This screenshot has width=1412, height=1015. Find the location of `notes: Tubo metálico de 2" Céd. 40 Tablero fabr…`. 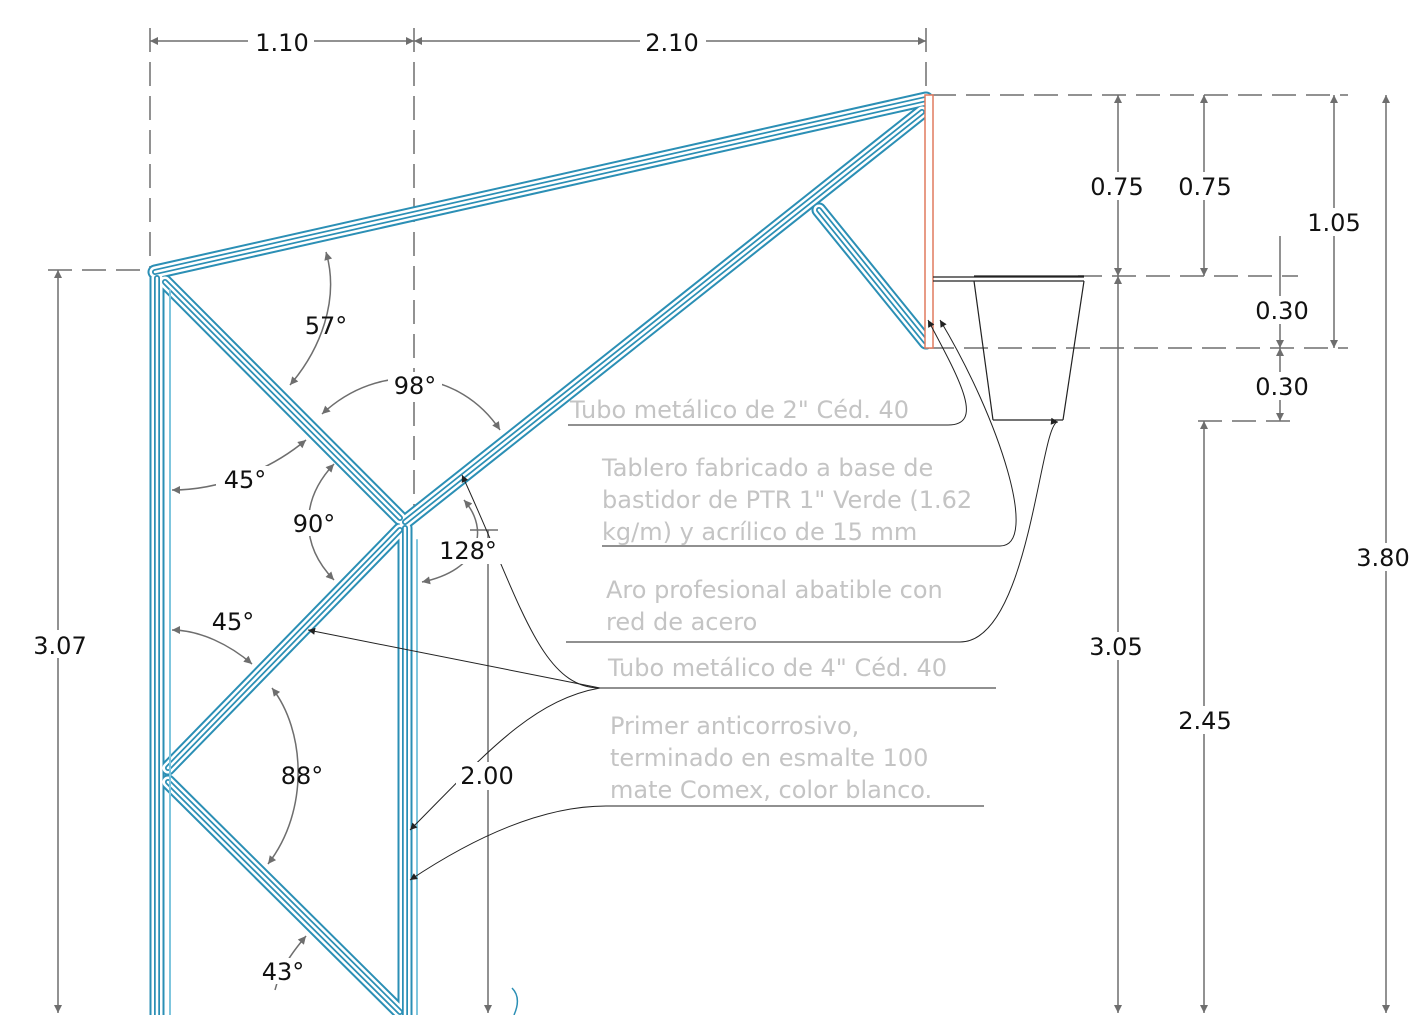

notes: Tubo metálico de 2" Céd. 40 Tablero fabr… is located at coordinates (770, 600).